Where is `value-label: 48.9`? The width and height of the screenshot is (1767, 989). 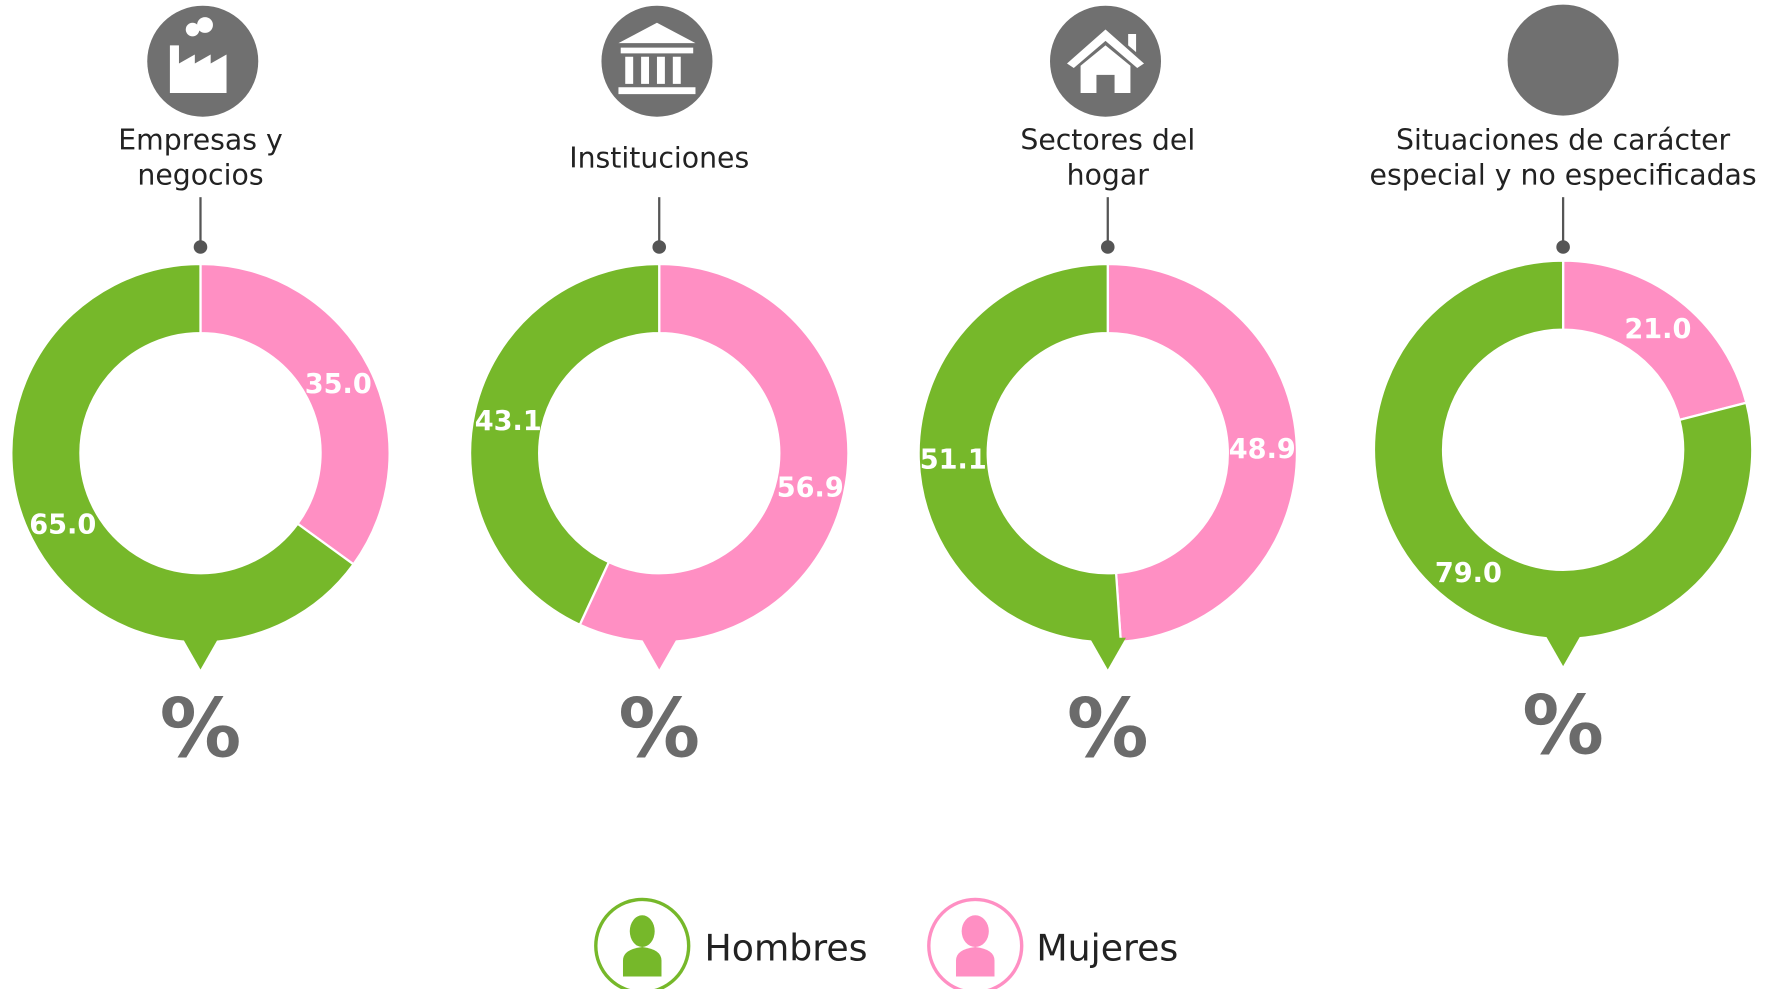 value-label: 48.9 is located at coordinates (1262, 449).